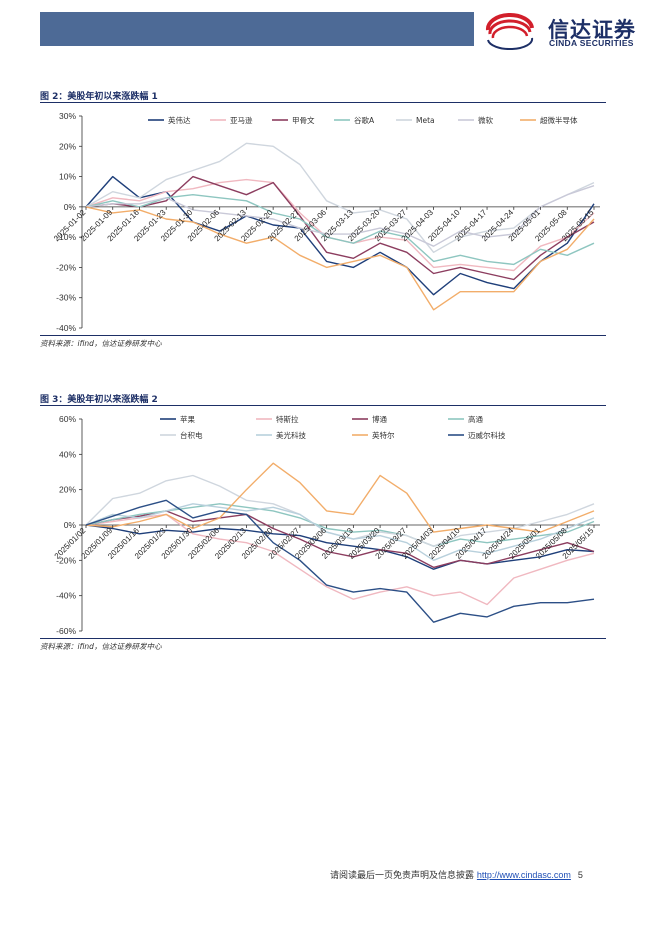 The height and width of the screenshot is (936, 662). What do you see at coordinates (592, 30) in the screenshot?
I see `logo-name-cn: 信达证券` at bounding box center [592, 30].